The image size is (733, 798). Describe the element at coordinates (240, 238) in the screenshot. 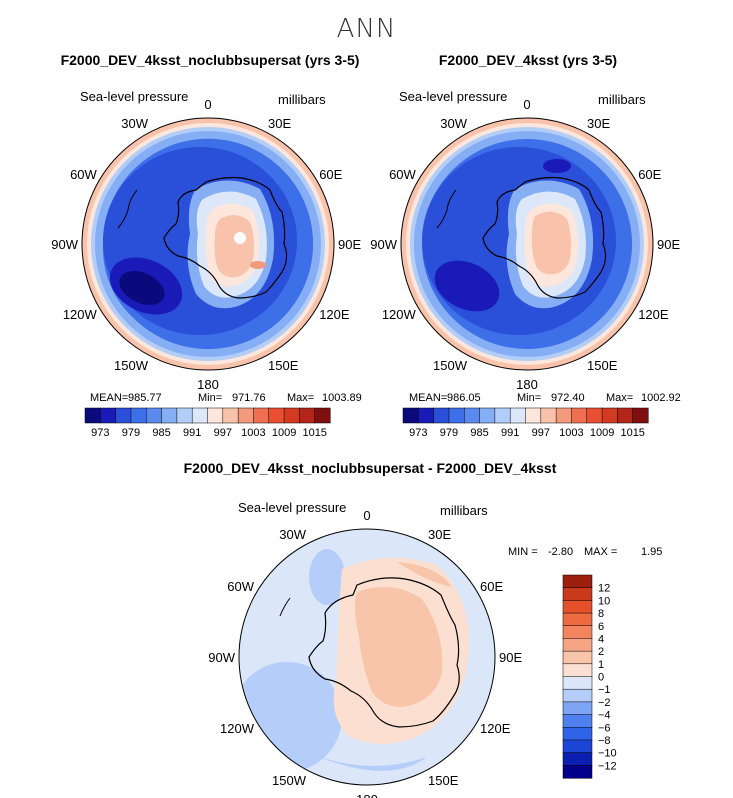

I see `slp-antarctic-peak` at that location.